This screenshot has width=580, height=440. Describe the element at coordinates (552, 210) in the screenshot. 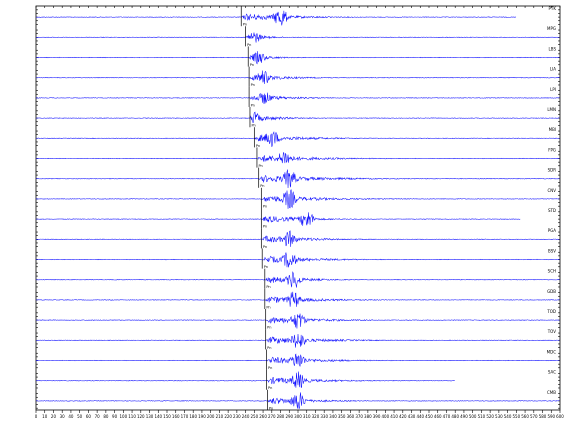

I see `station-label: STD` at that location.